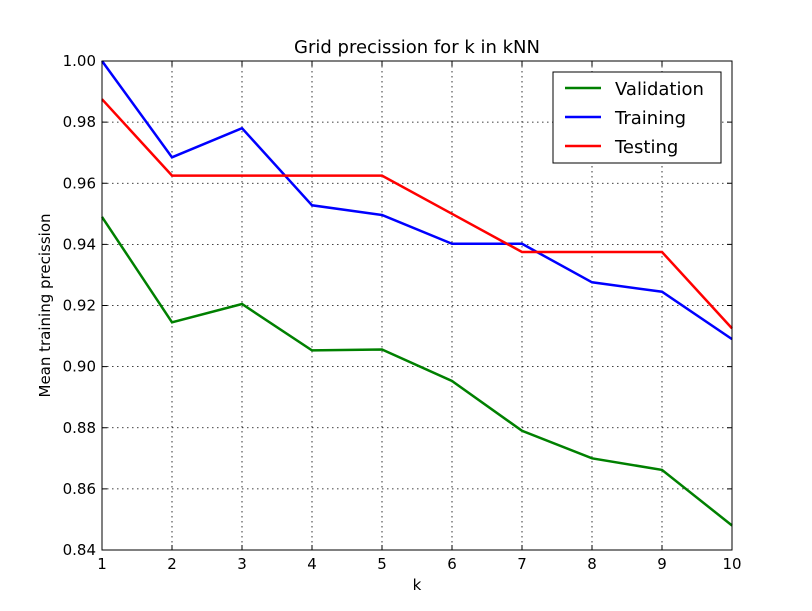  What do you see at coordinates (79, 61) in the screenshot?
I see `y-tick-label: 1.00` at bounding box center [79, 61].